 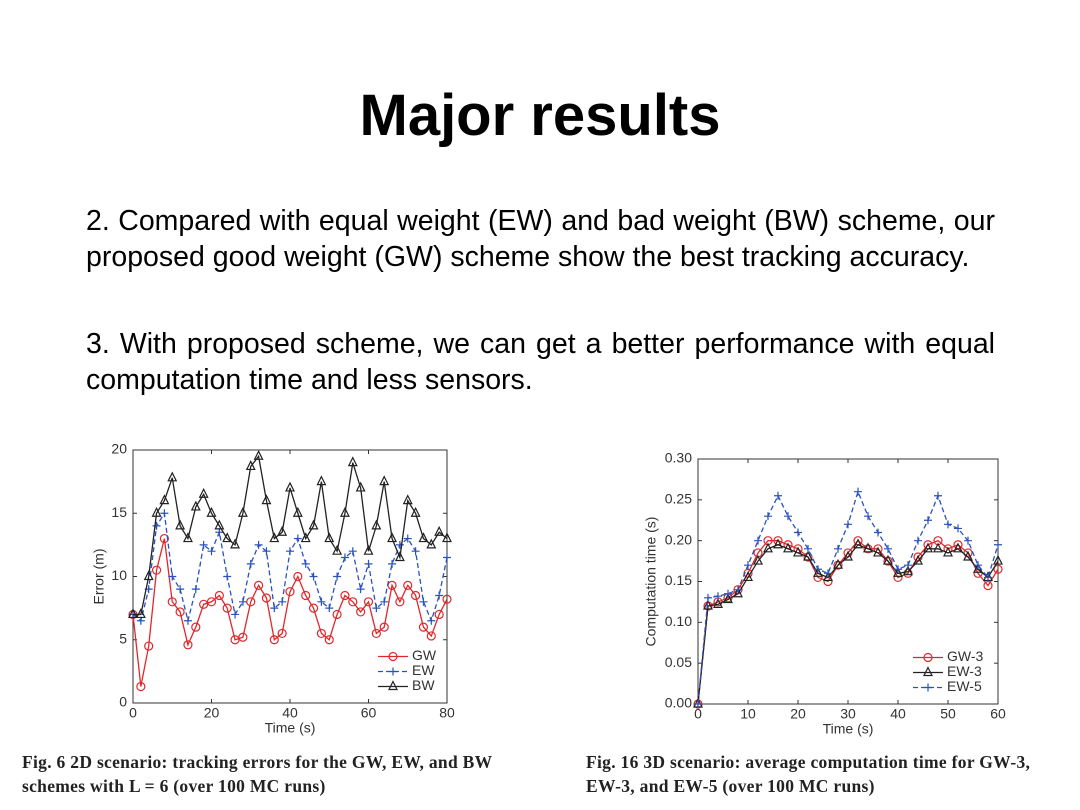 What do you see at coordinates (133, 713) in the screenshot?
I see `x-tick-label: 0` at bounding box center [133, 713].